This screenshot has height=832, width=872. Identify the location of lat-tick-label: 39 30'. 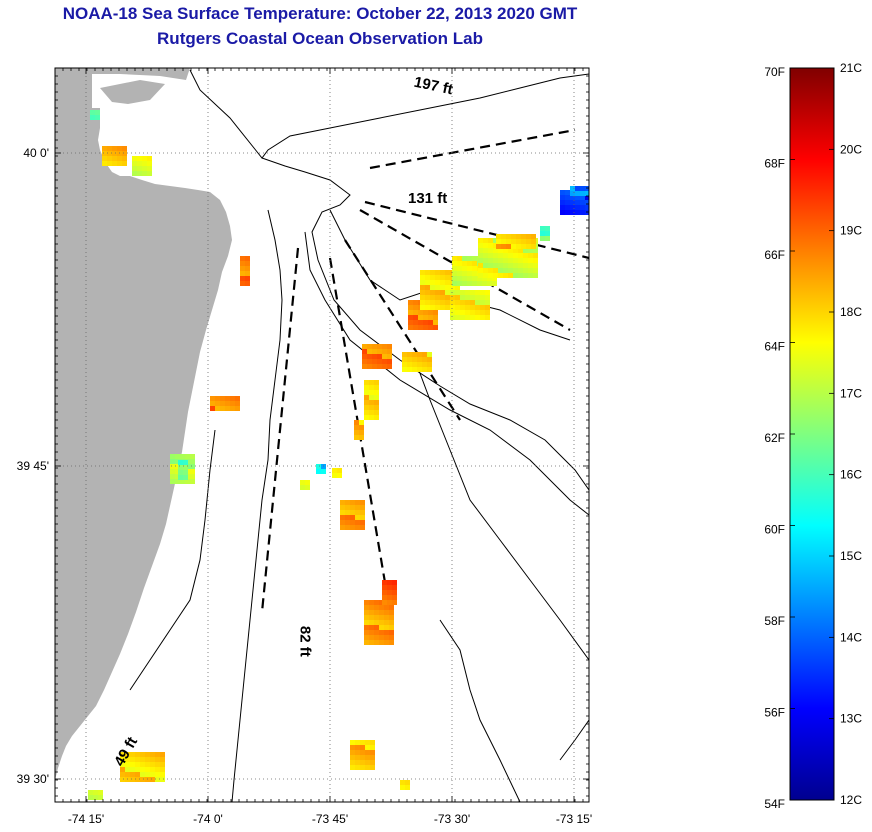
(33, 779).